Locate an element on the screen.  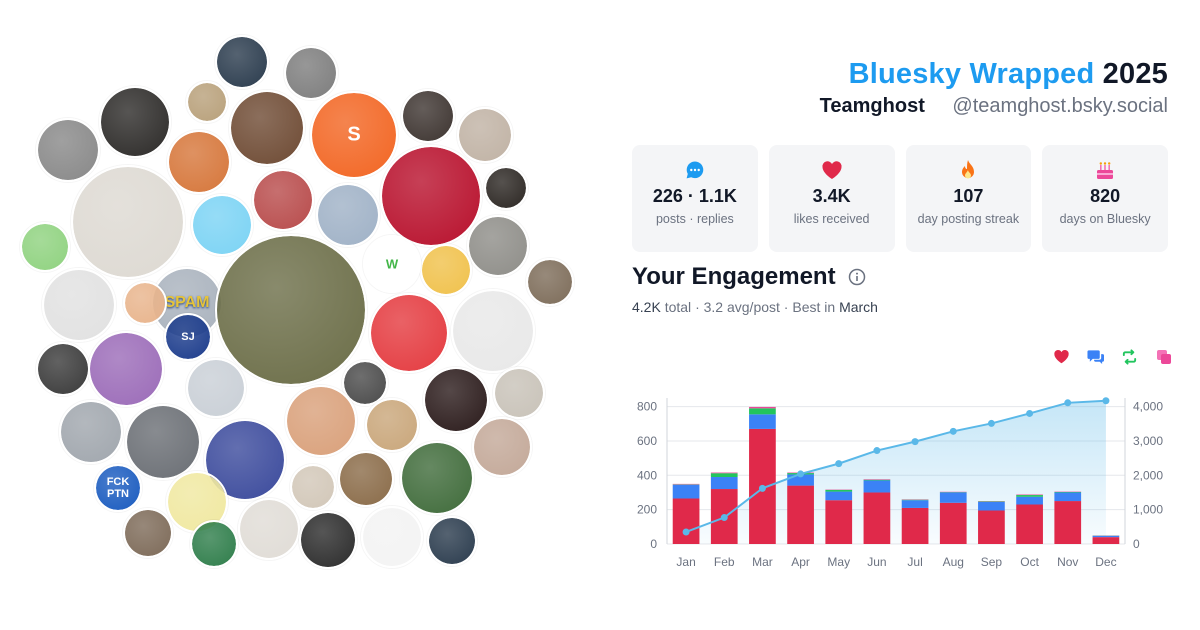
y-right-tick-label: 0 is located at coordinates (1136, 544).